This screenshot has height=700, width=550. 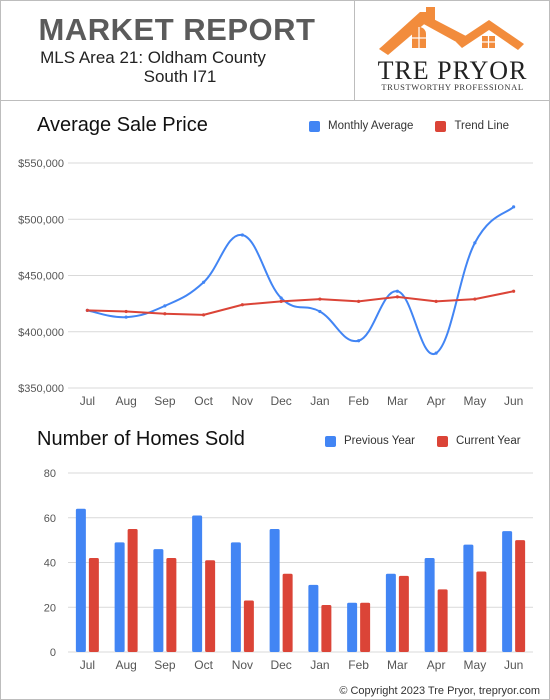 What do you see at coordinates (513, 401) in the screenshot?
I see `price-x-tick-label-jun: Jun` at bounding box center [513, 401].